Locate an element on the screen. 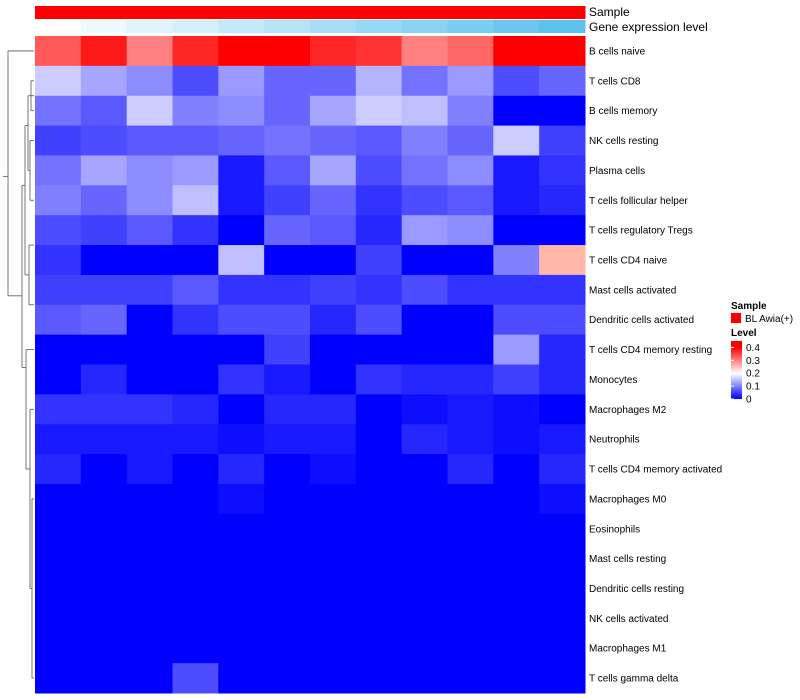  legend-tick-label: 0.2 is located at coordinates (753, 374).